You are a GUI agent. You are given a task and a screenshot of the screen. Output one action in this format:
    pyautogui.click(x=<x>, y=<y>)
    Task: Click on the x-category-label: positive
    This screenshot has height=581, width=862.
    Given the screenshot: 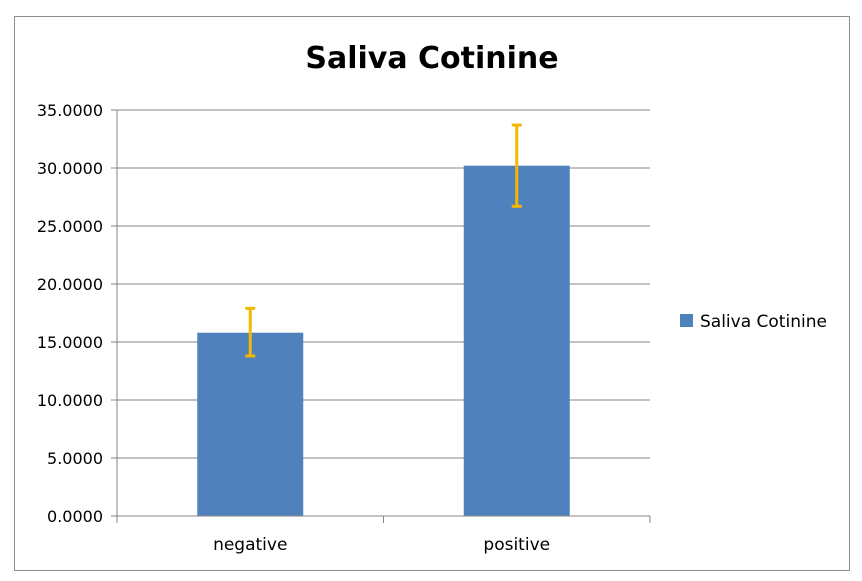 What is the action you would take?
    pyautogui.click(x=516, y=545)
    